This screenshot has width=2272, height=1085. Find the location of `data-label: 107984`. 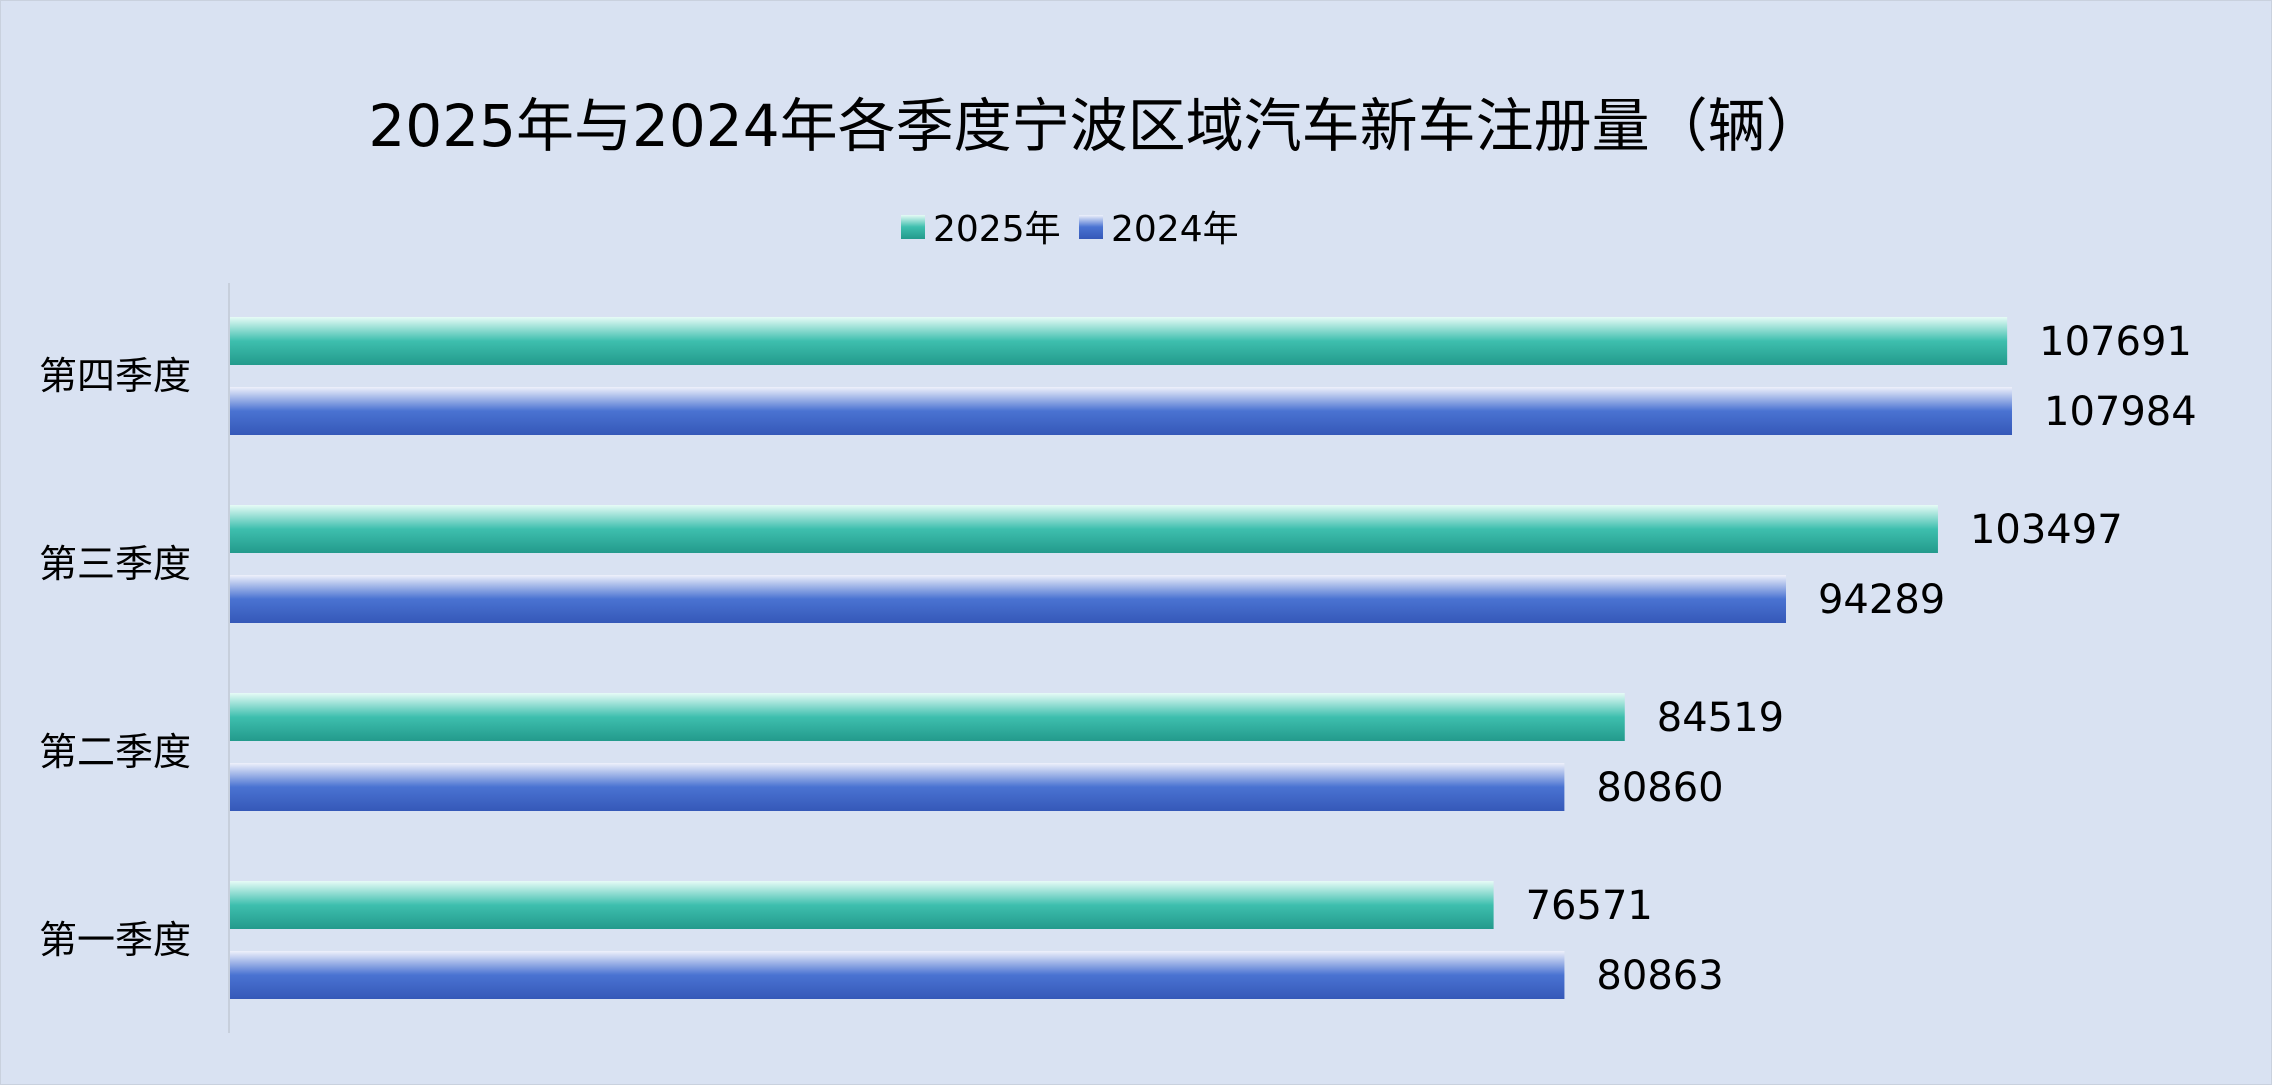

data-label: 107984 is located at coordinates (2120, 412).